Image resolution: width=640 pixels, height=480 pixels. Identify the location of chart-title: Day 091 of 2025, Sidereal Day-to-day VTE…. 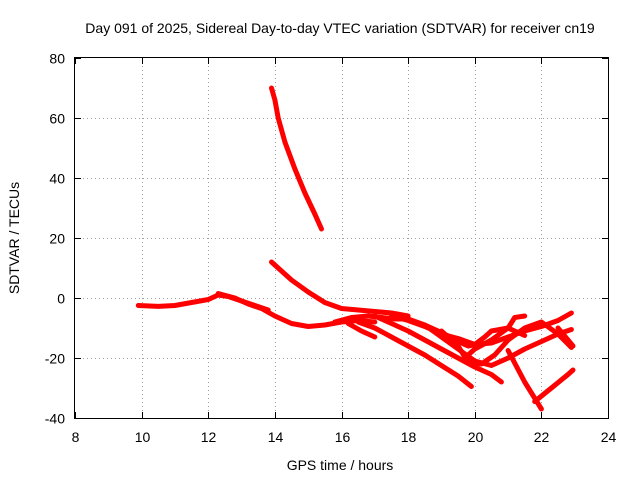
(340, 28).